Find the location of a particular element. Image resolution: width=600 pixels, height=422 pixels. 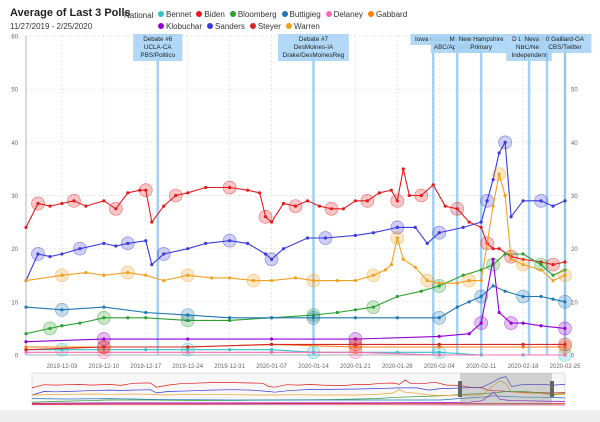

series-steyer is located at coordinates (298, 345).